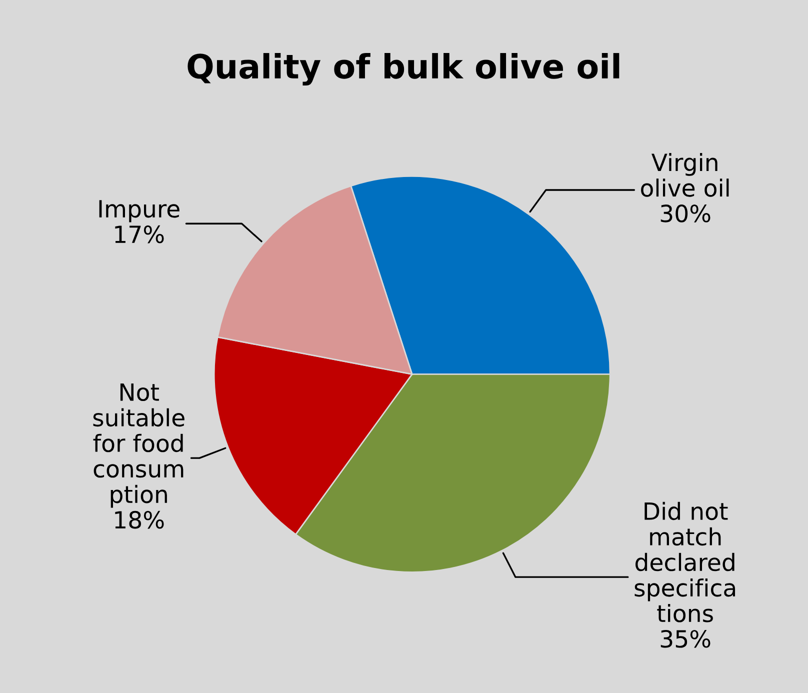 The image size is (808, 693). Describe the element at coordinates (139, 211) in the screenshot. I see `slice-label: Impure` at that location.